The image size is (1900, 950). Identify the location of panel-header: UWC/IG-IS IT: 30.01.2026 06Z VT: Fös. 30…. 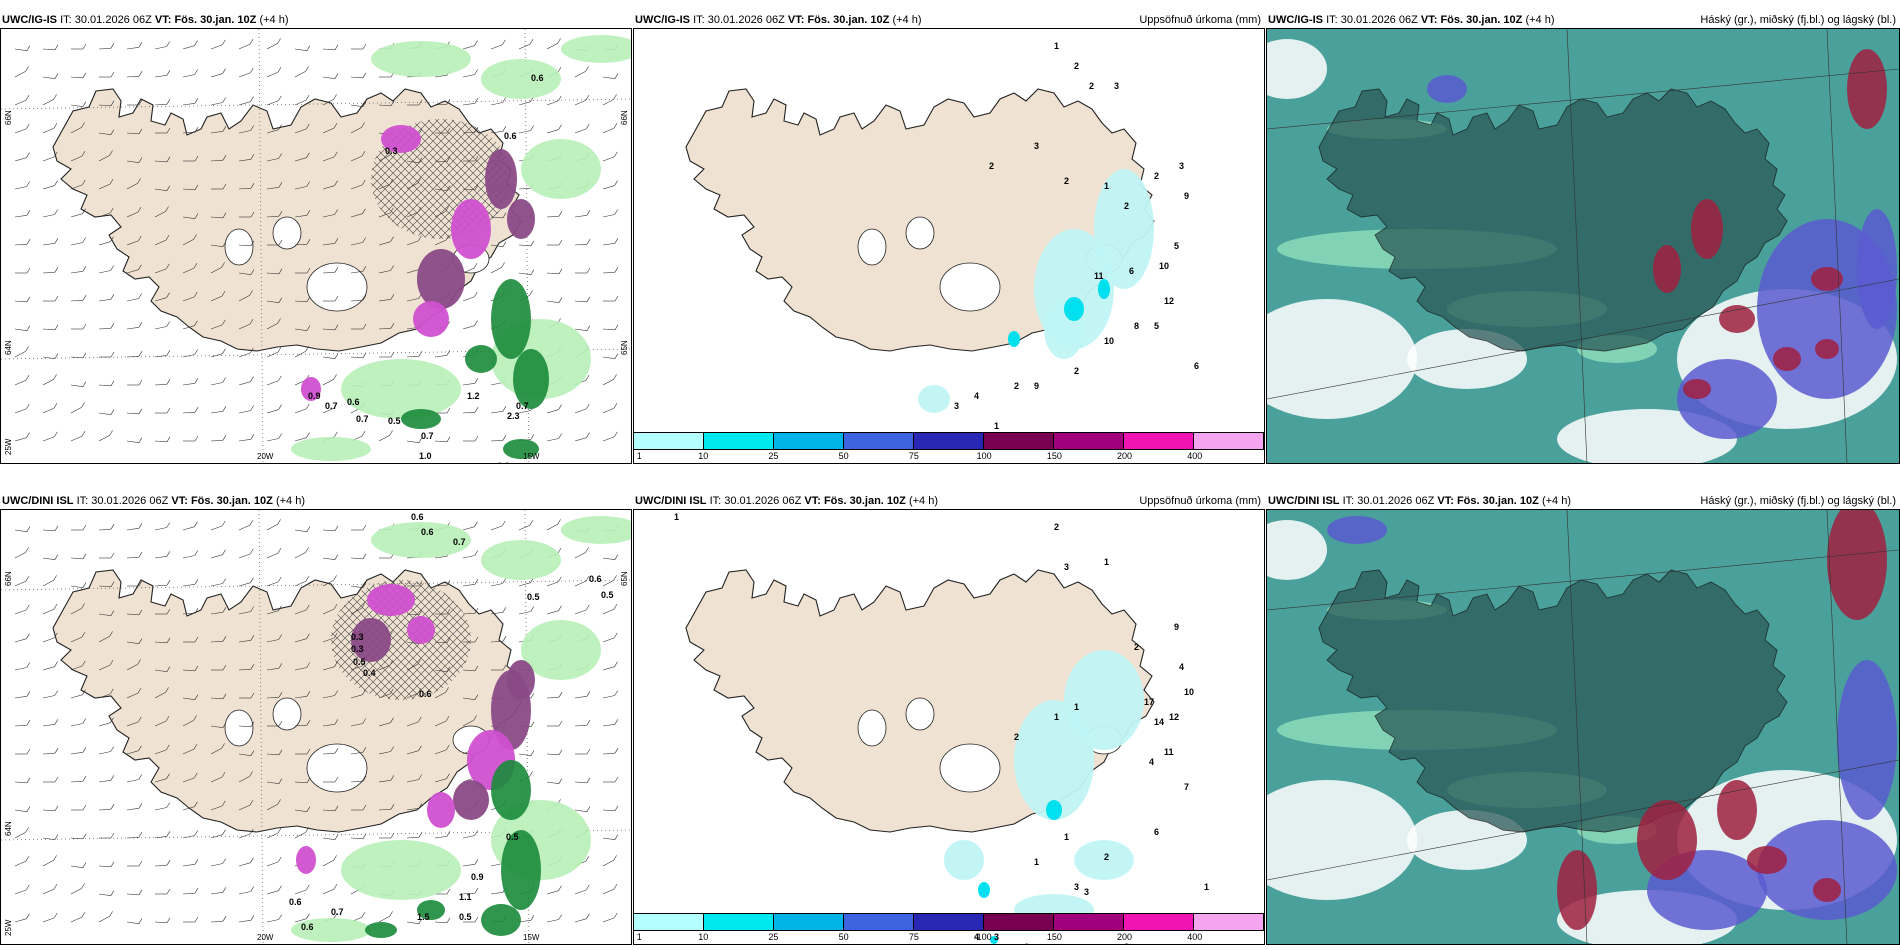
(145, 20).